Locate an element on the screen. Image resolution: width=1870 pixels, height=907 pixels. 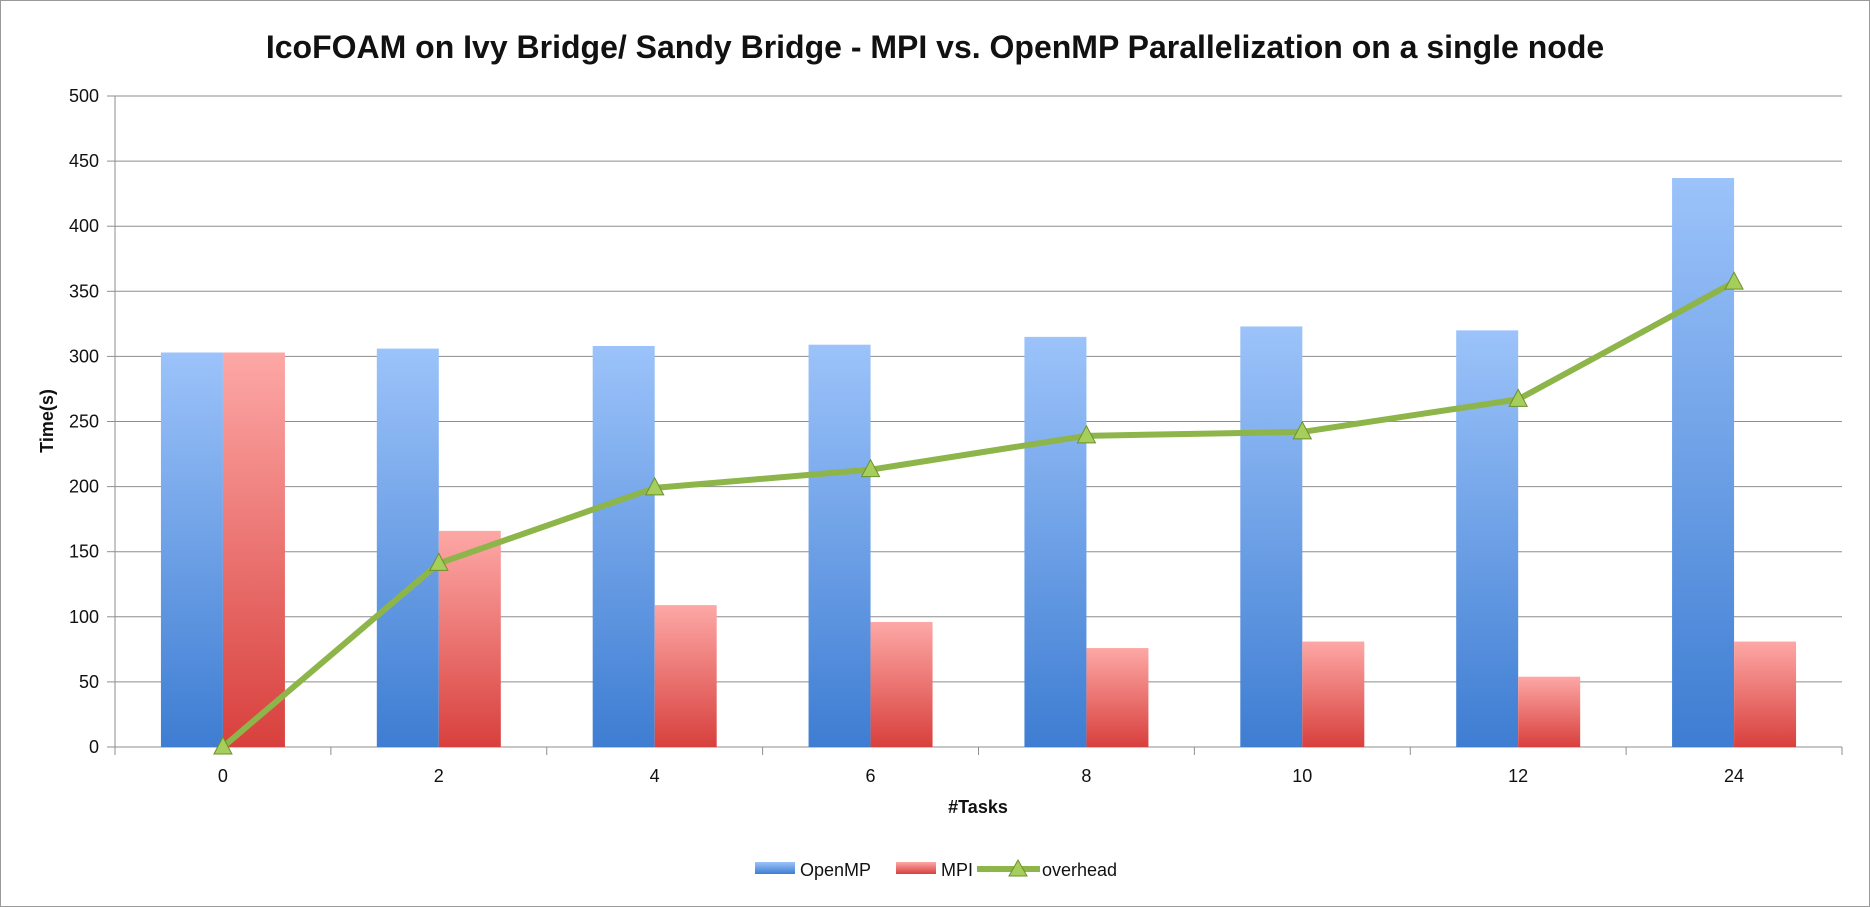
y-tick-label: 250 is located at coordinates (84, 422).